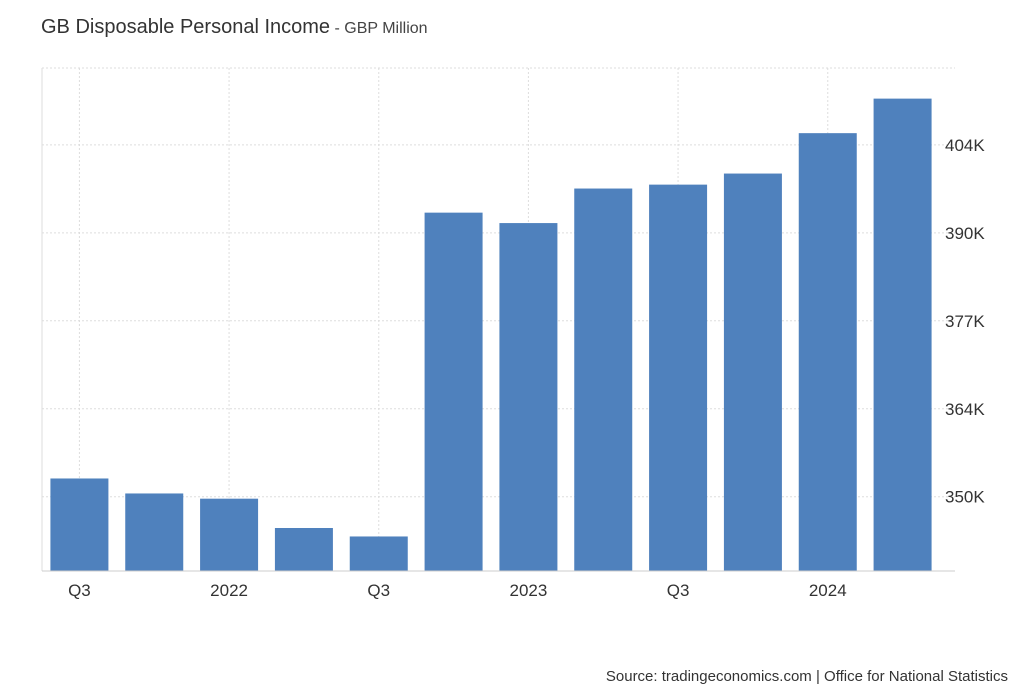 The width and height of the screenshot is (1024, 699). Describe the element at coordinates (965, 409) in the screenshot. I see `y-tick-label: 364K` at that location.